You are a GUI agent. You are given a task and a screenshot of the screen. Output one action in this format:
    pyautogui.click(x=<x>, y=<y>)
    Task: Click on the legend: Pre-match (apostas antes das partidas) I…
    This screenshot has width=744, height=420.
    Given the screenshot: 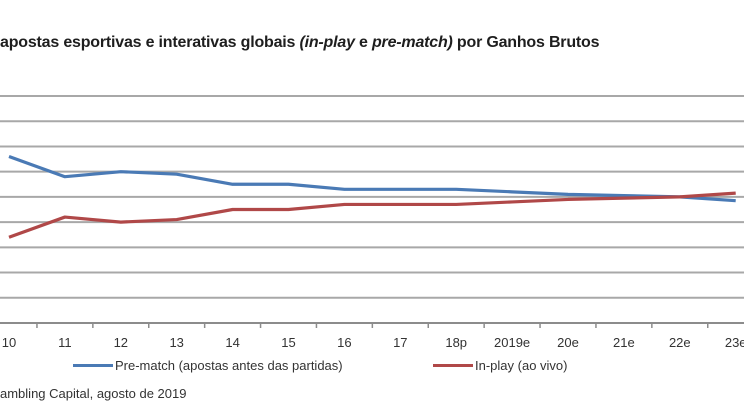 What is the action you would take?
    pyautogui.click(x=372, y=367)
    